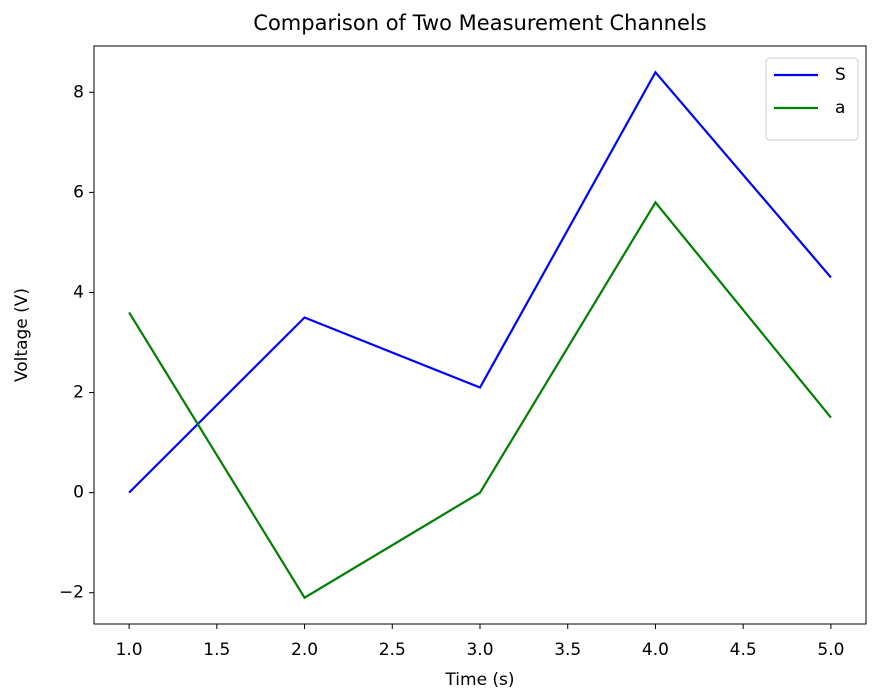  What do you see at coordinates (840, 108) in the screenshot?
I see `legend-label: a` at bounding box center [840, 108].